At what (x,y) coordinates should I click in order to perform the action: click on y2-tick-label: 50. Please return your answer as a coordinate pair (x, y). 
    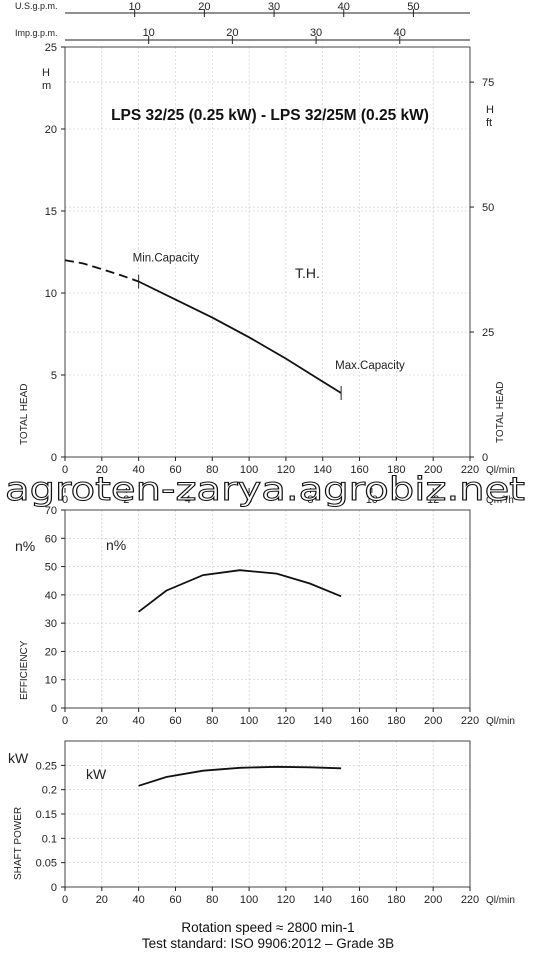
    Looking at the image, I should click on (488, 208).